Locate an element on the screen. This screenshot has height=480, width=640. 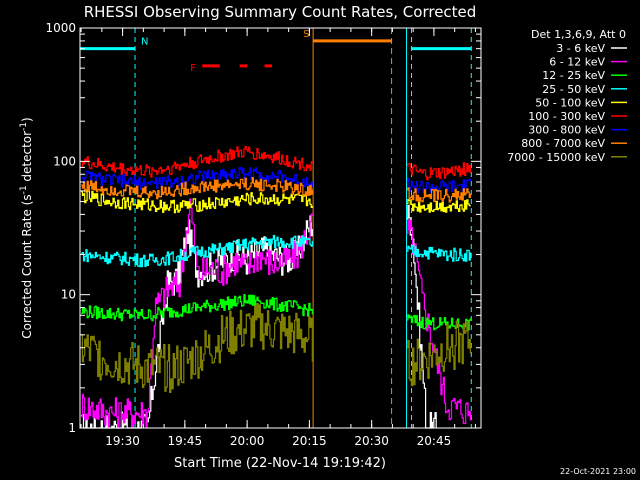
y-axis-label-main: Corrected Count Rate (s is located at coordinates (27, 266).